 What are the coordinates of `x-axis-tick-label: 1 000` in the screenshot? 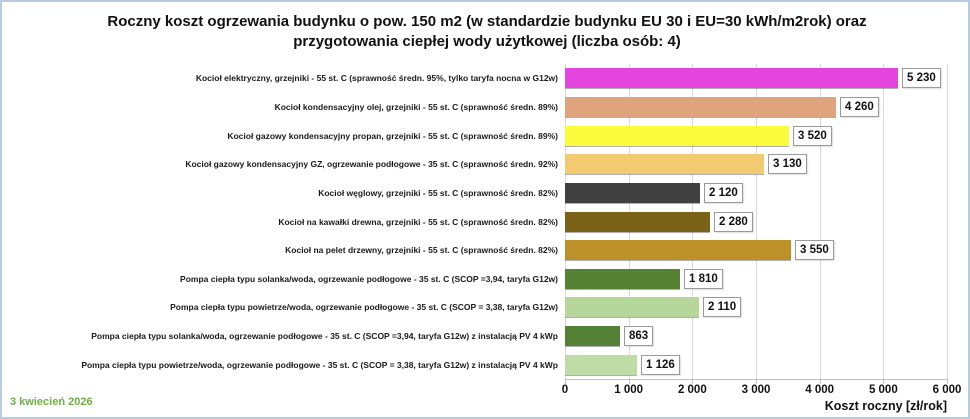 It's located at (629, 390).